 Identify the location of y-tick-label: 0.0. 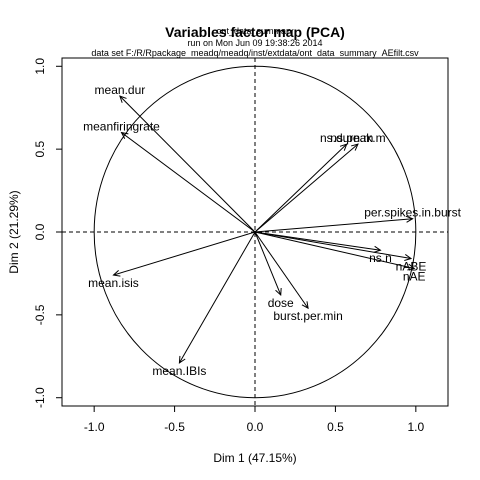
(40, 231).